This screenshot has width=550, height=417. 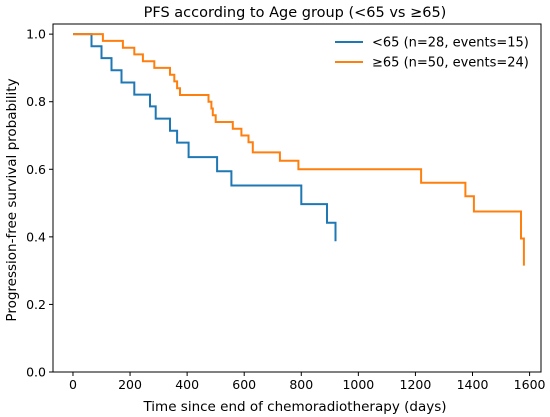 I want to click on x-axis: 0 200 400 600 800 1000 1200 1400 1600, so click(x=307, y=382).